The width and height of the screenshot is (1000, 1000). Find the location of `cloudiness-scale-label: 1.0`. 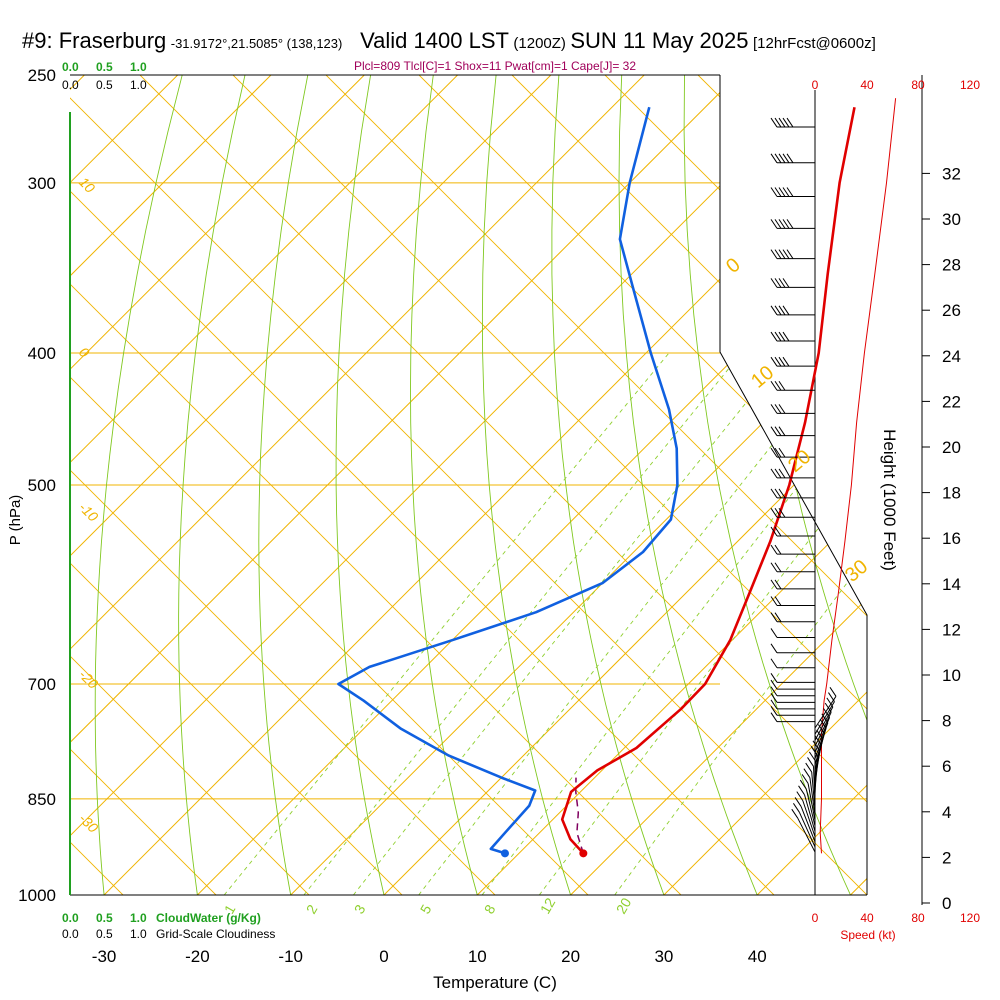

cloudiness-scale-label: 1.0 is located at coordinates (138, 934).